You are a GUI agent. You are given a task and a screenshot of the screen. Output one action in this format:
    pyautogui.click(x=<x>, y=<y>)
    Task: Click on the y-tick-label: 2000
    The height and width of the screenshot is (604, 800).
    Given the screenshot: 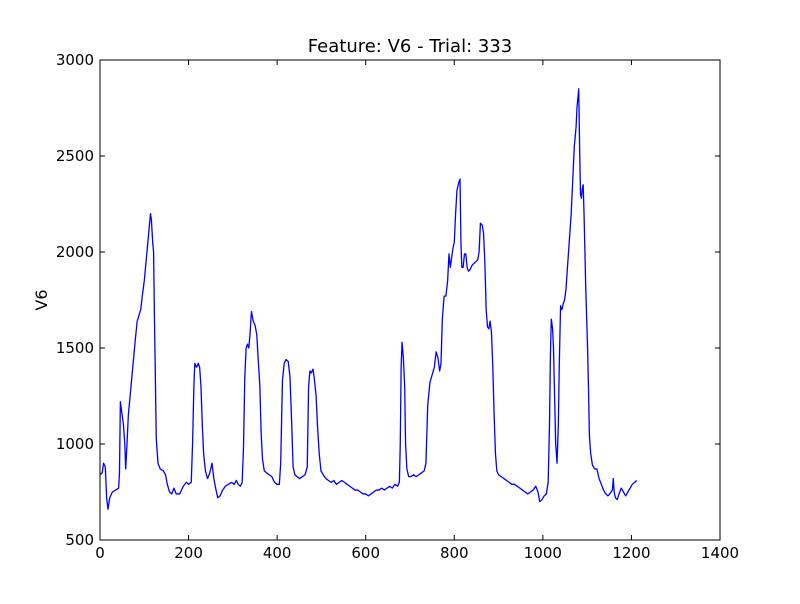 What is the action you would take?
    pyautogui.click(x=75, y=252)
    